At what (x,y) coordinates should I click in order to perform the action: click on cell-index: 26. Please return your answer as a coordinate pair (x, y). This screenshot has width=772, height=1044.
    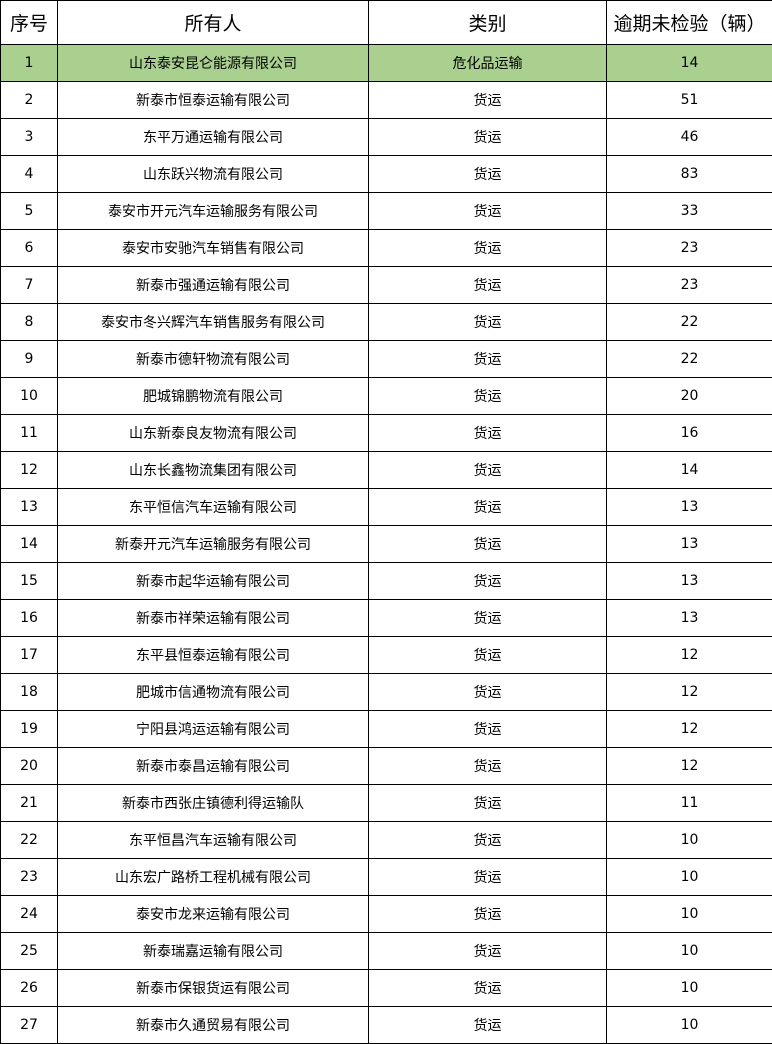
    Looking at the image, I should click on (29, 988).